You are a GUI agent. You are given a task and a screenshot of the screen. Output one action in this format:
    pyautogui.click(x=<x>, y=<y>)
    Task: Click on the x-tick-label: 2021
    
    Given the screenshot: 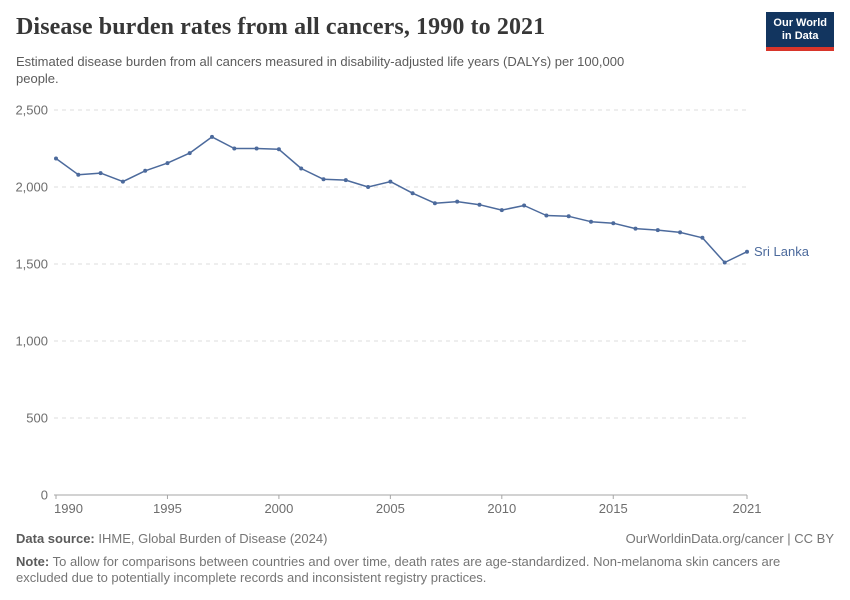 What is the action you would take?
    pyautogui.click(x=747, y=508)
    